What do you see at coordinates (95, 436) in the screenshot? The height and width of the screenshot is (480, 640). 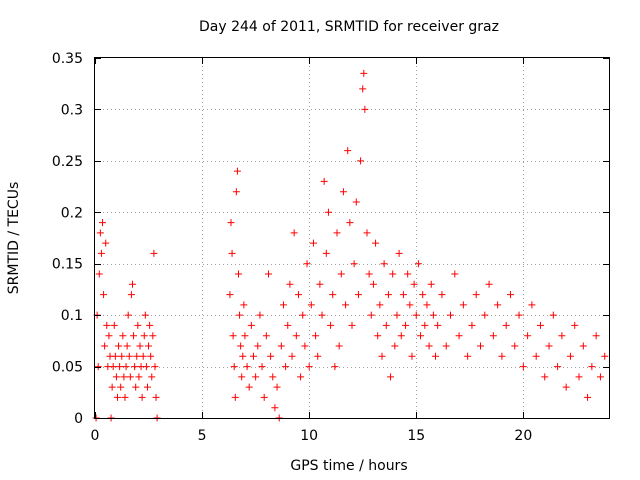 I see `x-tick-label: 0` at bounding box center [95, 436].